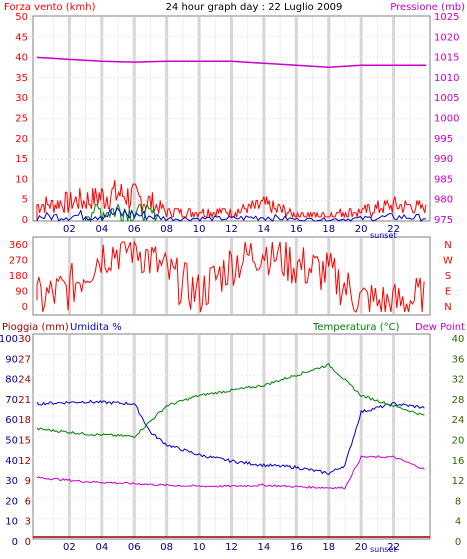 This screenshot has height=559, width=467. I want to click on y-tick-label: 360, so click(18, 245).